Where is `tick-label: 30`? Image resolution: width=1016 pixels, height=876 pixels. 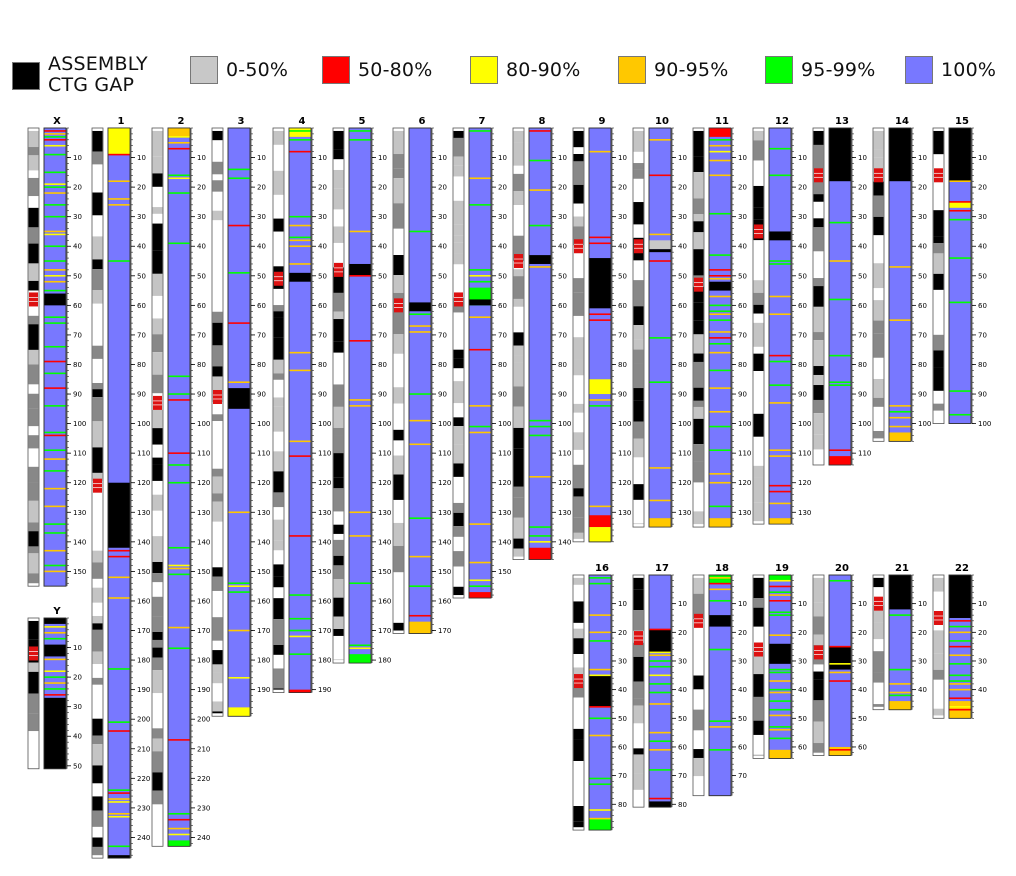
tick-label: 30 is located at coordinates (982, 661).